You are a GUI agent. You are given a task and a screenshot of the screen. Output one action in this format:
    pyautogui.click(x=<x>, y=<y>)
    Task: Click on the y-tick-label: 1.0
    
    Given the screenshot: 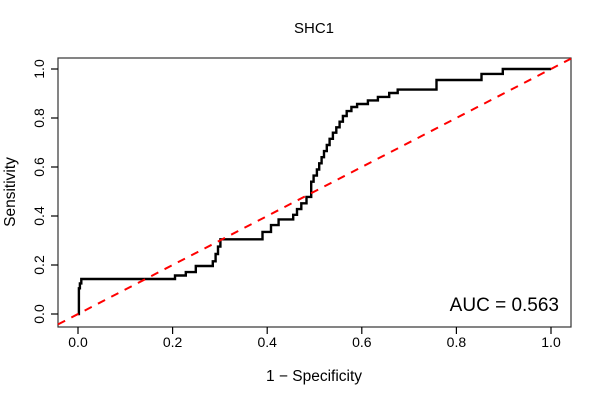 What is the action you would take?
    pyautogui.click(x=39, y=69)
    